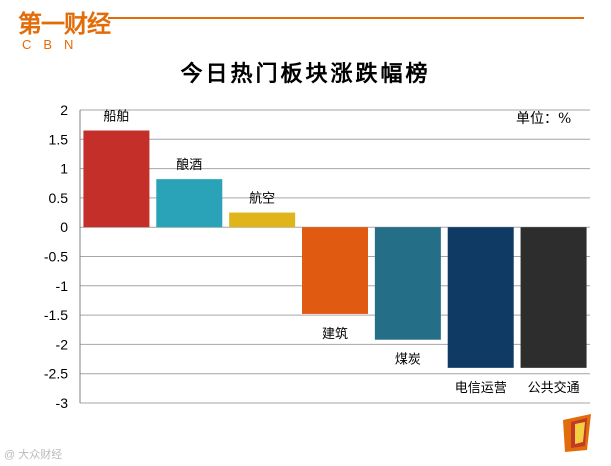  I want to click on y-tick-label: 1.5, so click(59, 139).